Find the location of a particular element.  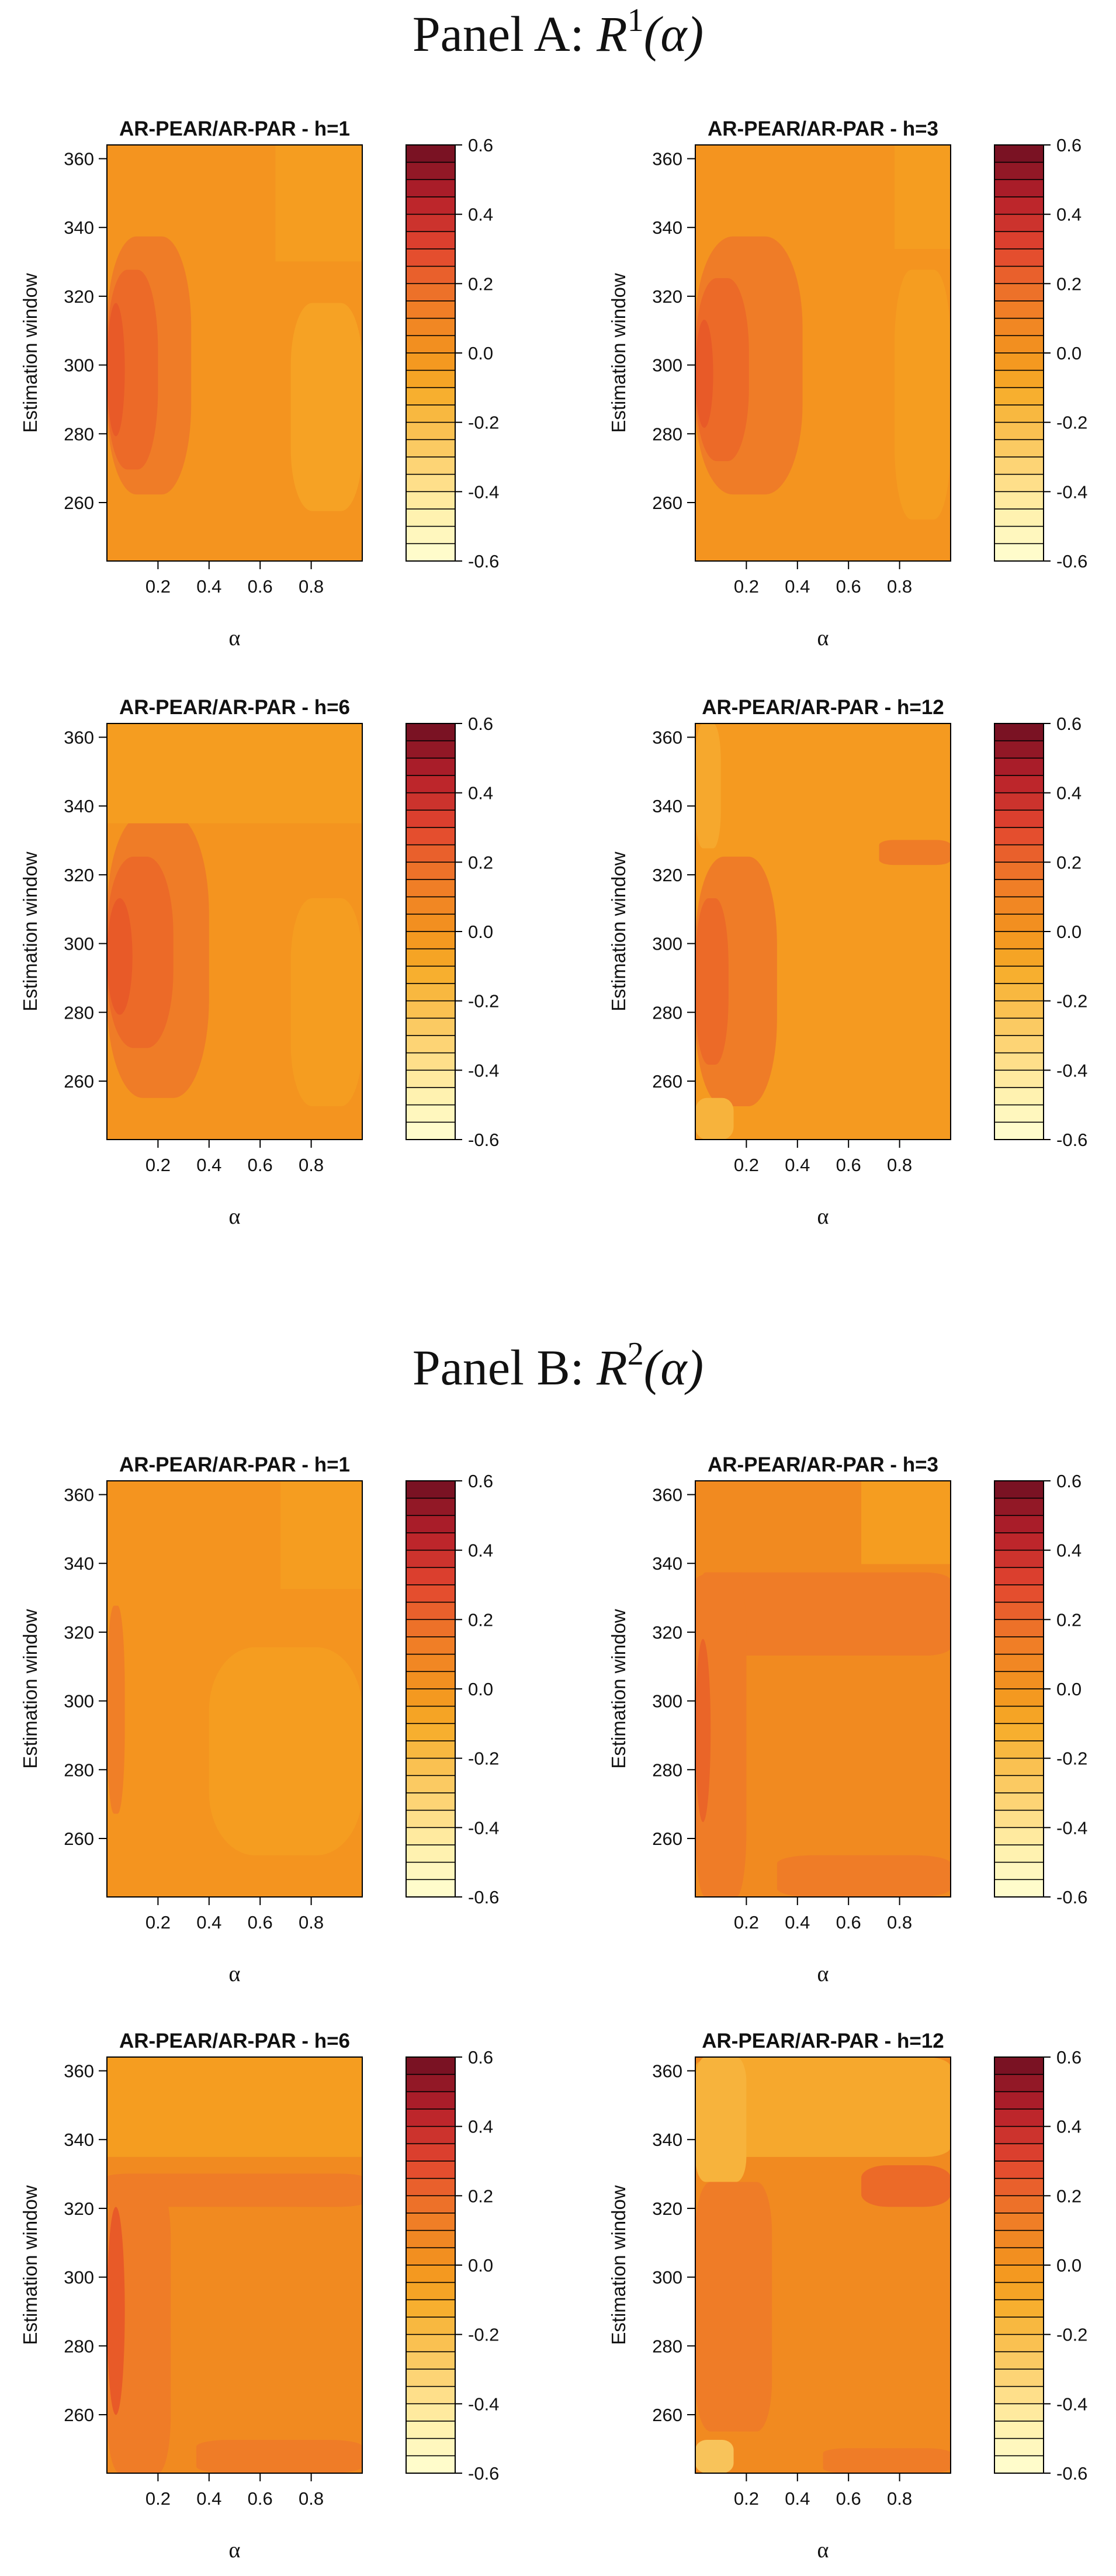

chart-title: AR-PEAR/AR-PAR - h=6 is located at coordinates (235, 2041).